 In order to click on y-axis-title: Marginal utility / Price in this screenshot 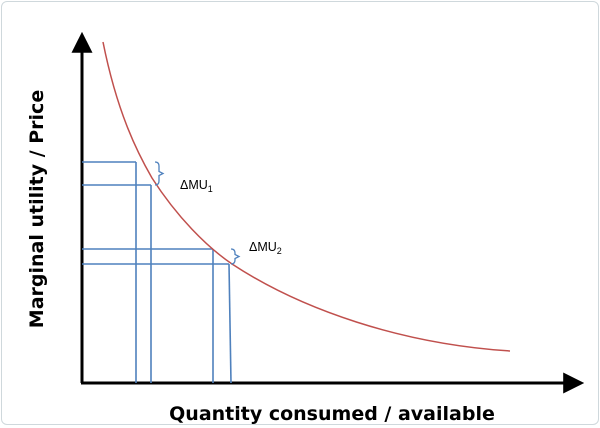, I will do `click(37, 209)`.